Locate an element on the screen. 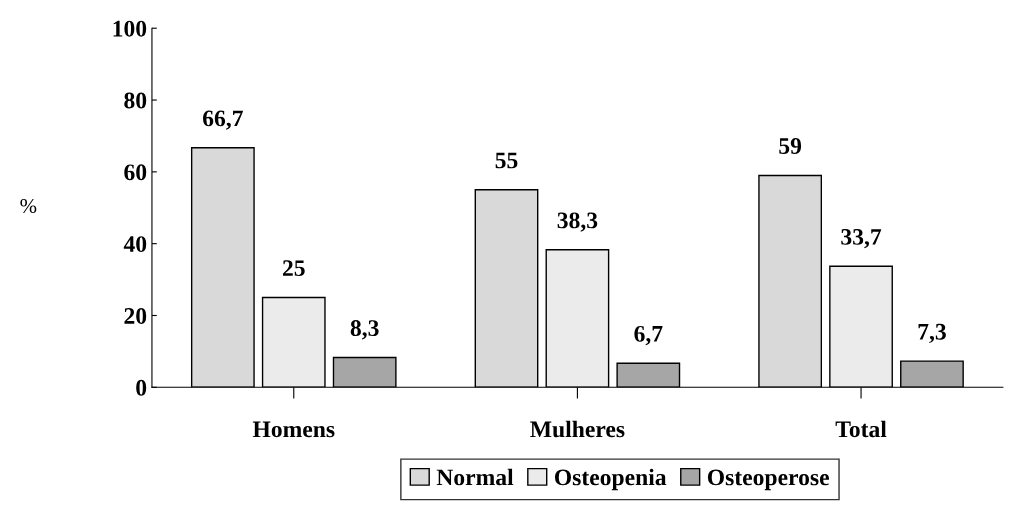 The width and height of the screenshot is (1013, 513). data-label: 7,3 is located at coordinates (932, 333).